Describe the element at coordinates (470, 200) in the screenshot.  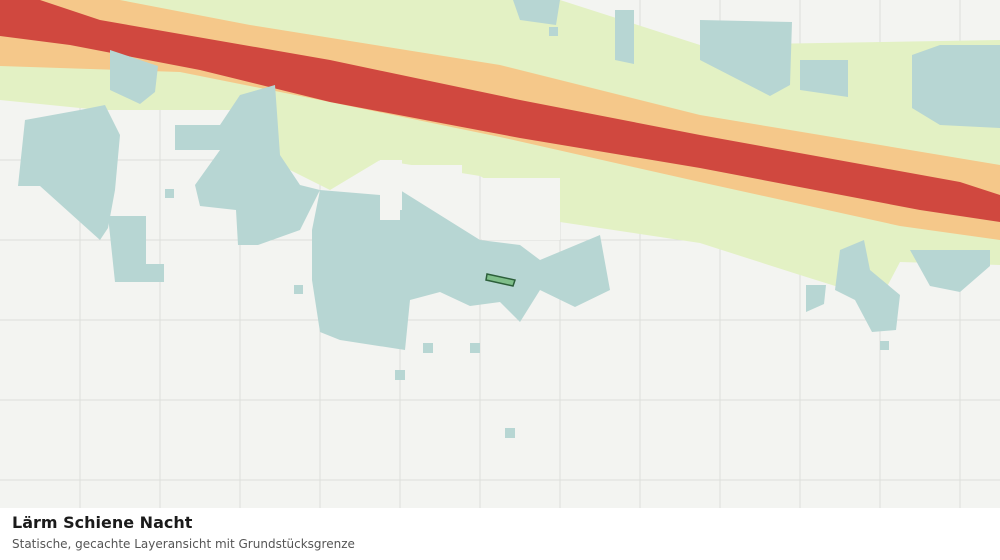
I see `unmapped-areas` at that location.